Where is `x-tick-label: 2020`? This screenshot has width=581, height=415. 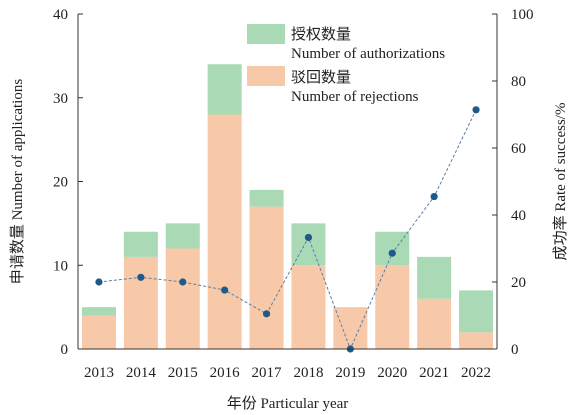 x-tick-label: 2020 is located at coordinates (392, 373).